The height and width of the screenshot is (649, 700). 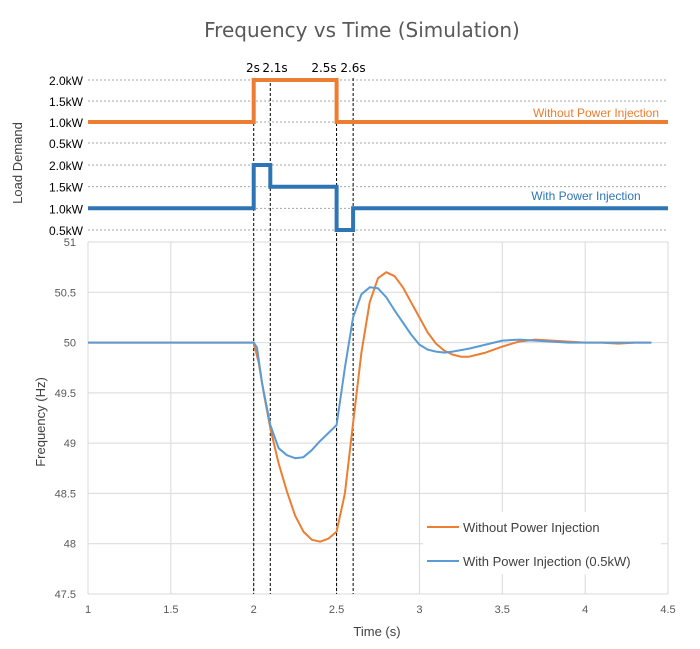 What do you see at coordinates (65, 494) in the screenshot?
I see `y-tick-label: 48.5` at bounding box center [65, 494].